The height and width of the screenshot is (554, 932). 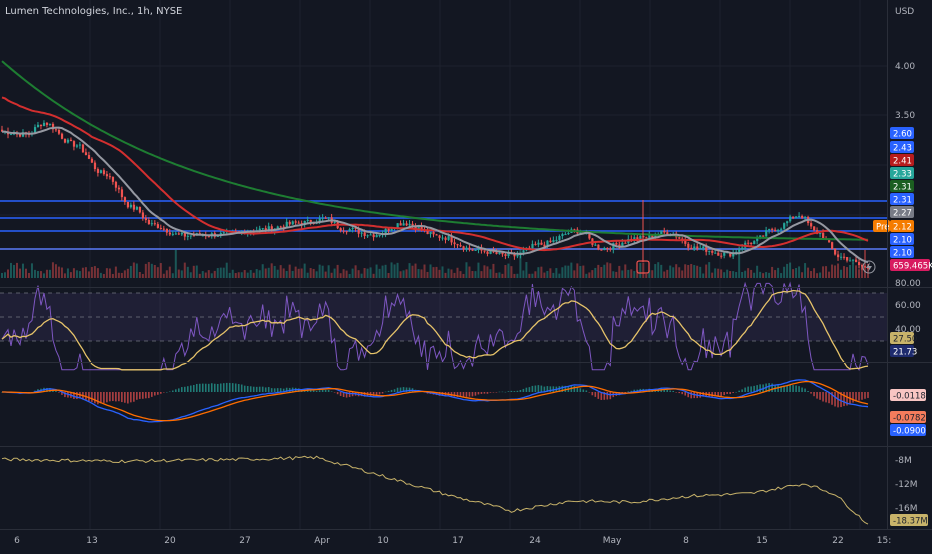 What do you see at coordinates (906, 509) in the screenshot?
I see `obv-axis-tick: -16M` at bounding box center [906, 509].